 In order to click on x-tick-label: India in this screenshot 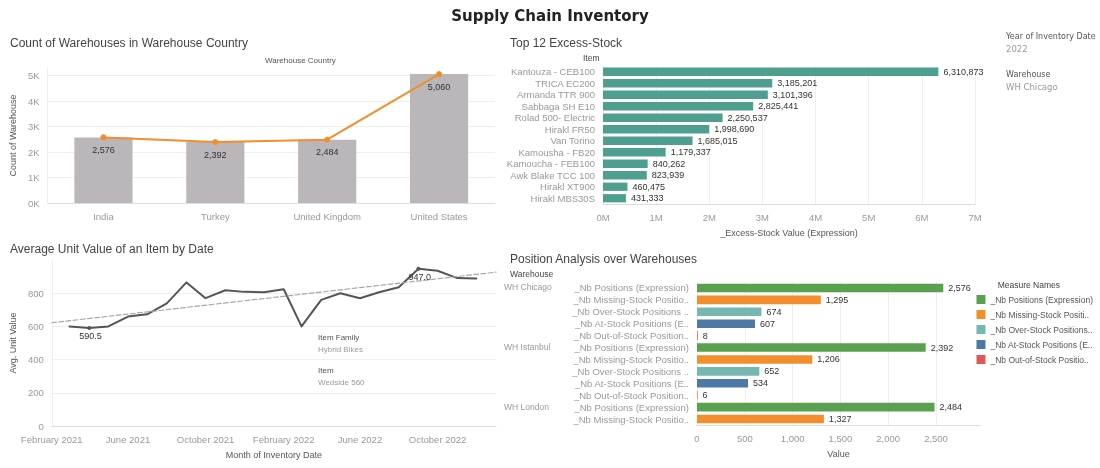, I will do `click(104, 216)`.